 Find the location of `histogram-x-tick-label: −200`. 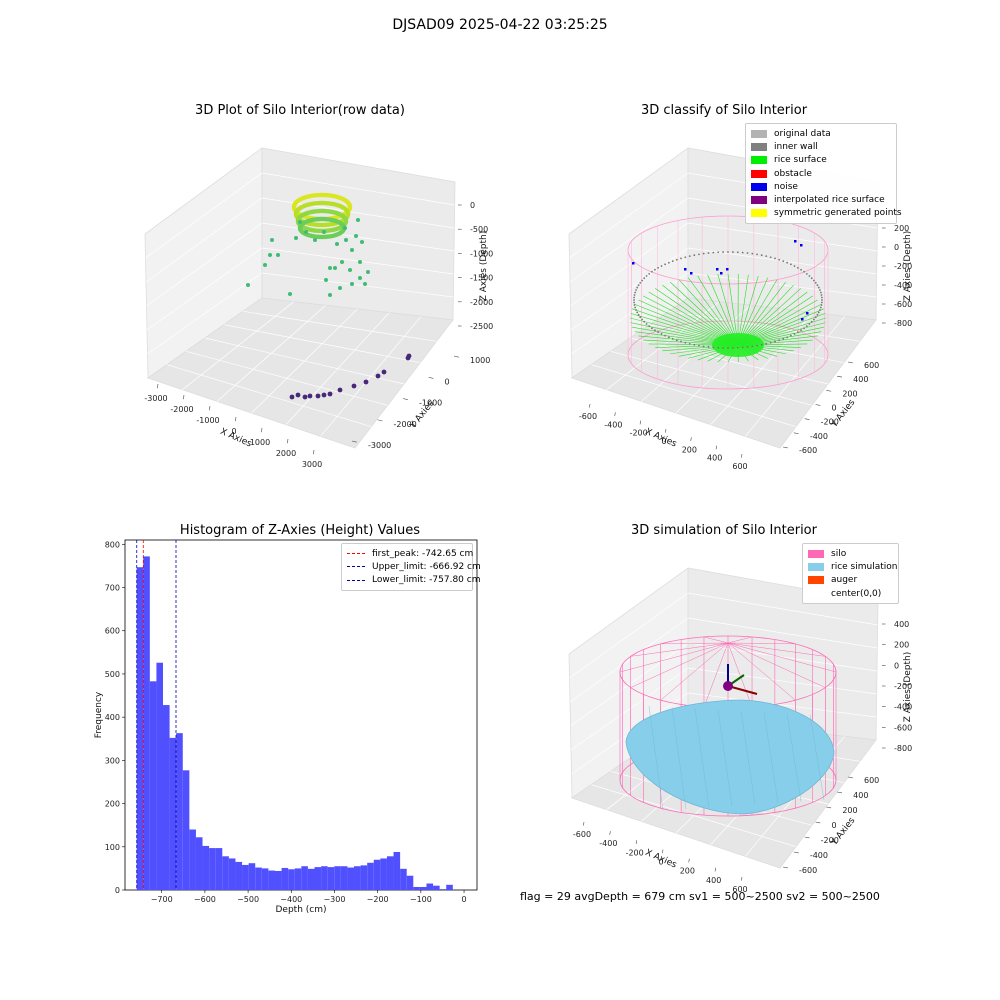

histogram-x-tick-label: −200 is located at coordinates (378, 899).